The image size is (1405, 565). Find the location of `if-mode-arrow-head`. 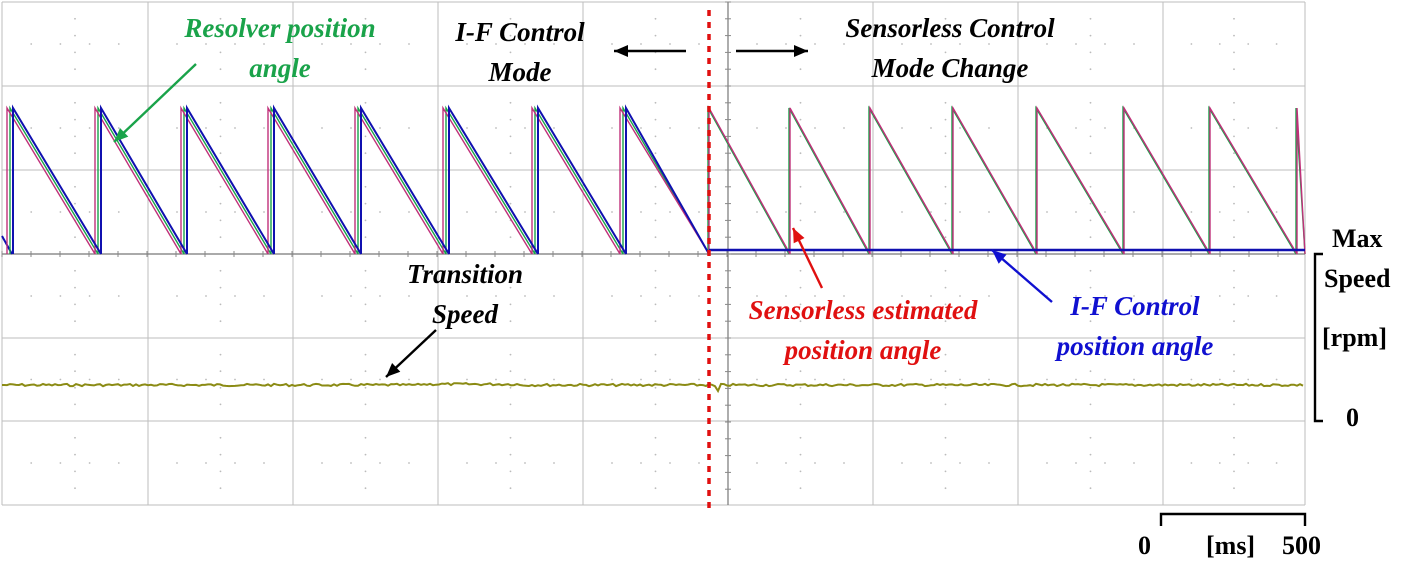

if-mode-arrow-head is located at coordinates (621, 51).